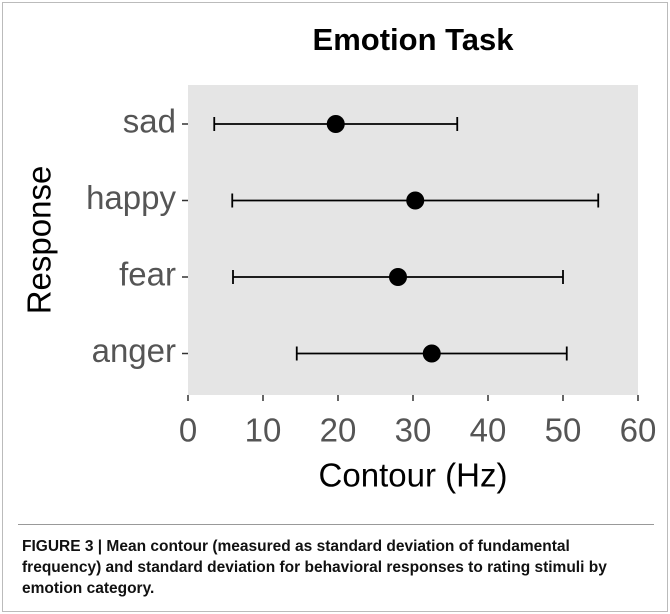 Image resolution: width=670 pixels, height=614 pixels. Describe the element at coordinates (488, 430) in the screenshot. I see `x-tick-label: 40` at that location.